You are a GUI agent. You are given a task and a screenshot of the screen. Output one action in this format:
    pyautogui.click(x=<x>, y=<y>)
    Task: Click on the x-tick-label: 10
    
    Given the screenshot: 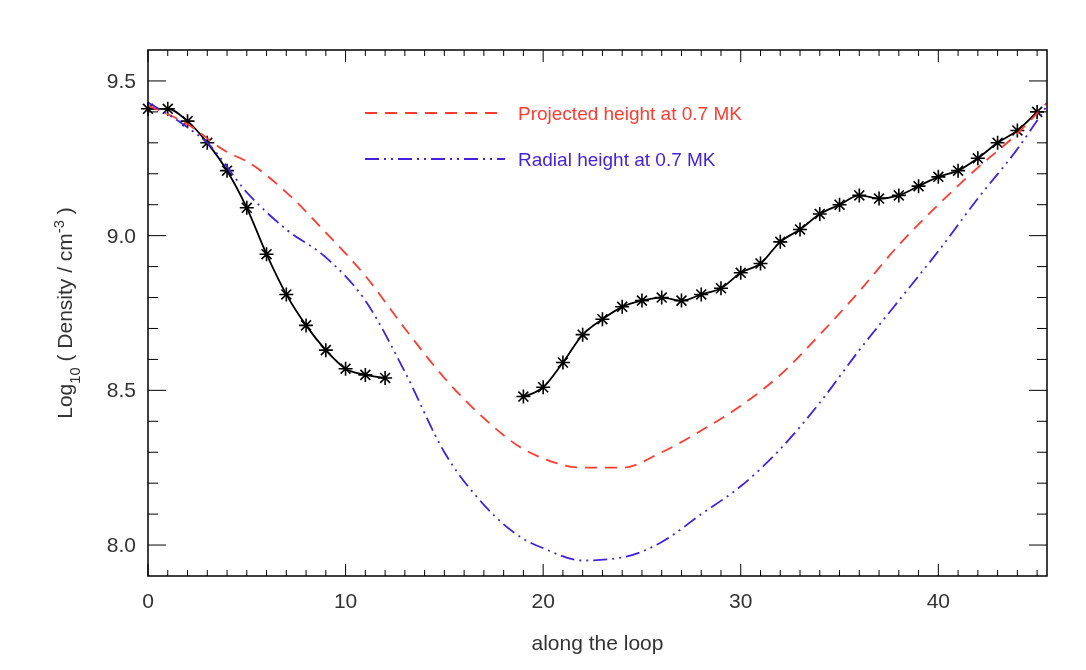 What is the action you would take?
    pyautogui.click(x=345, y=600)
    